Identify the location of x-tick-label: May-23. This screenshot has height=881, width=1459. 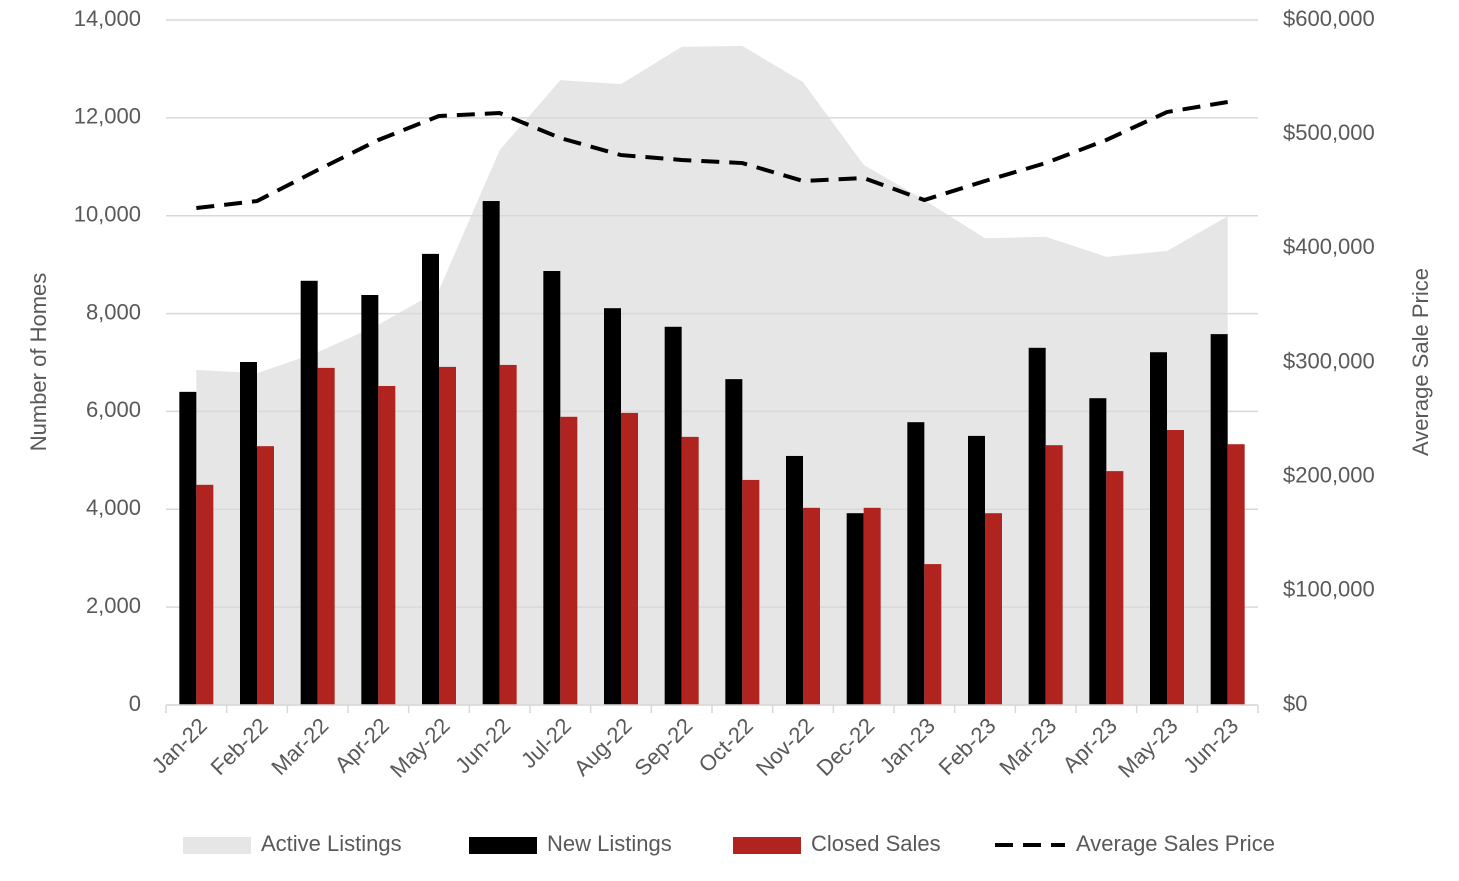
(1148, 748).